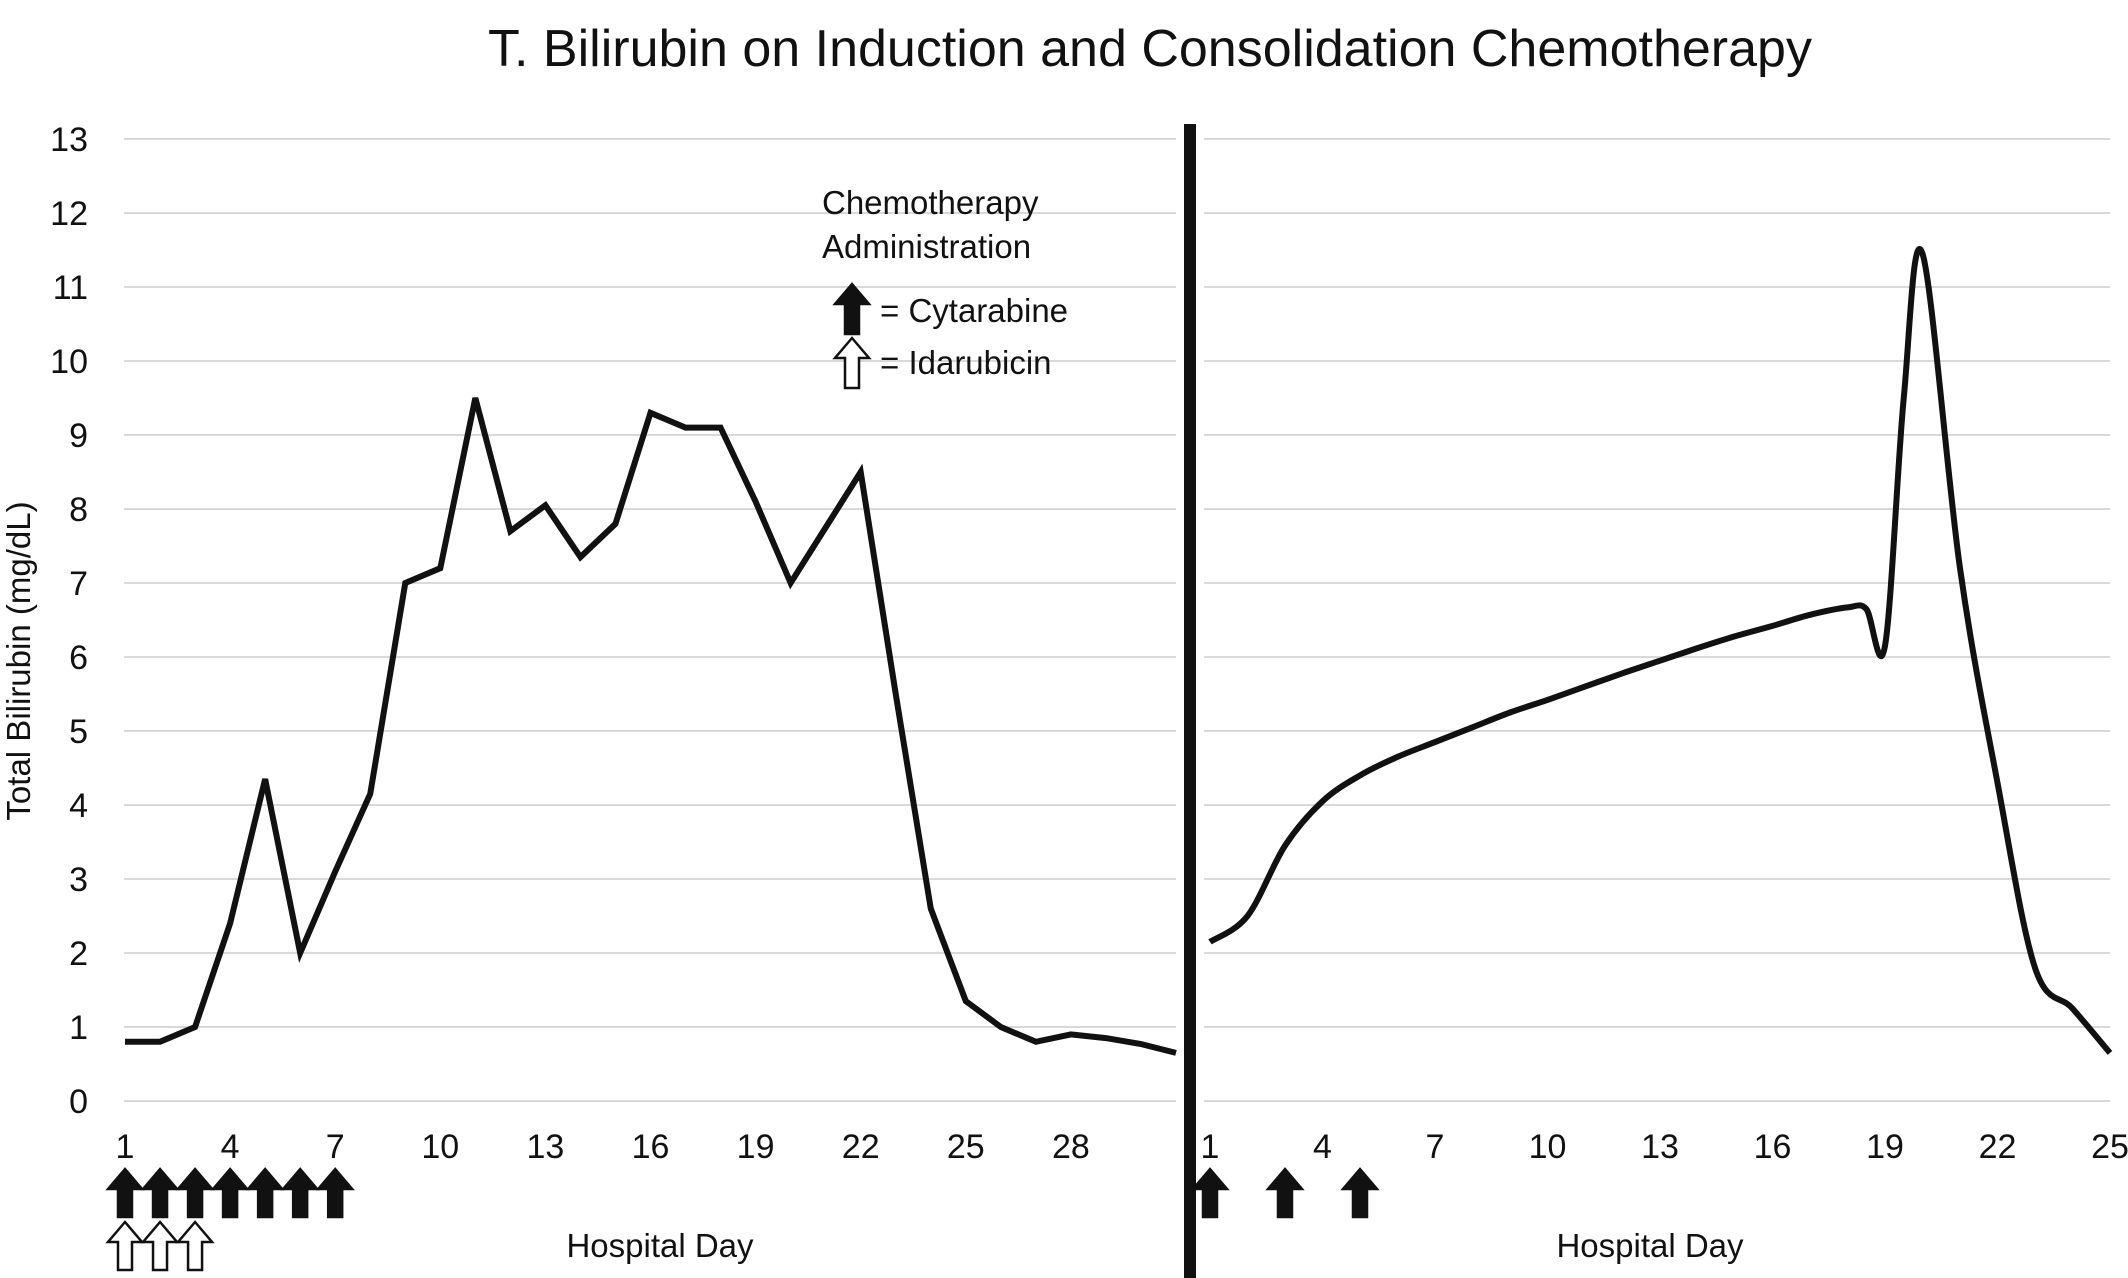 Image resolution: width=2128 pixels, height=1278 pixels. Describe the element at coordinates (70, 288) in the screenshot. I see `y-tick-label: 11` at that location.